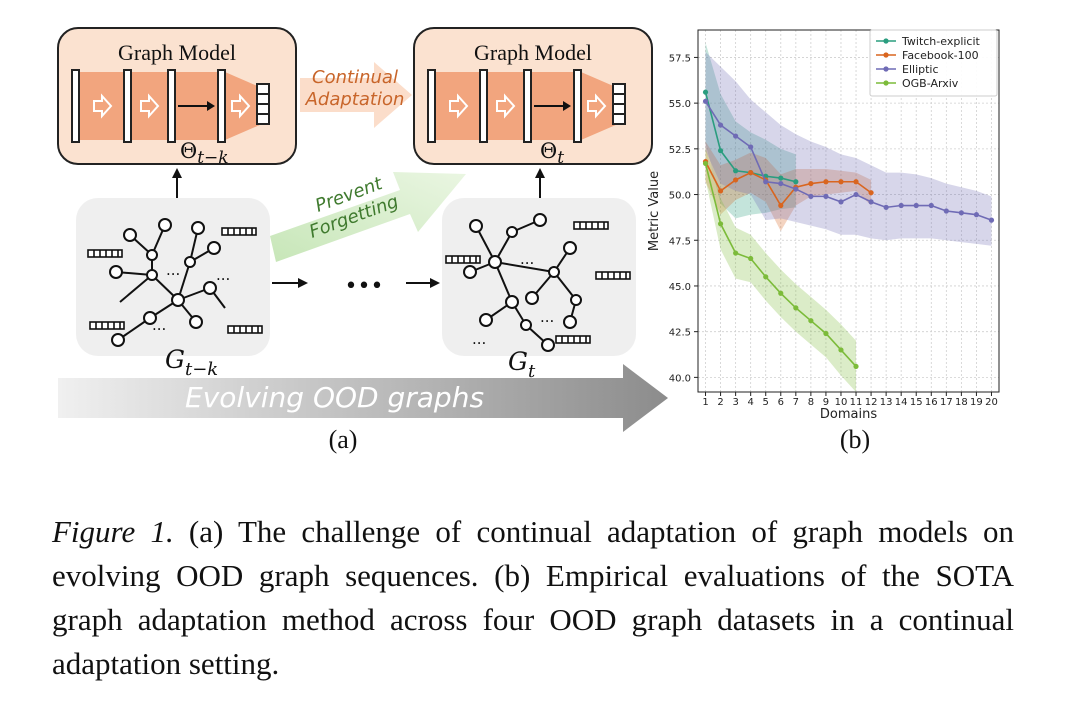 The width and height of the screenshot is (1071, 712). I want to click on graph-model-left: Graph Model Θt−k, so click(177, 97).